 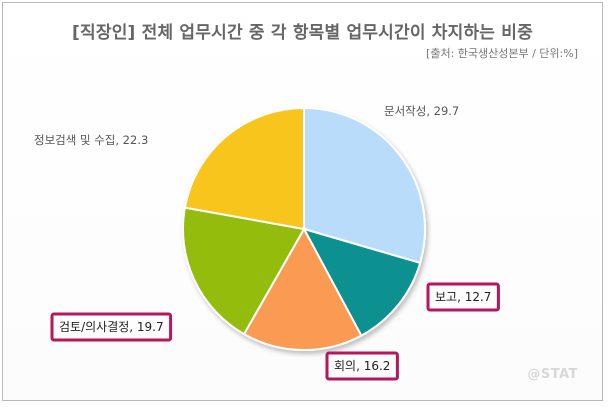 I want to click on slice-label-3: 회의, 16.2, so click(x=362, y=366).